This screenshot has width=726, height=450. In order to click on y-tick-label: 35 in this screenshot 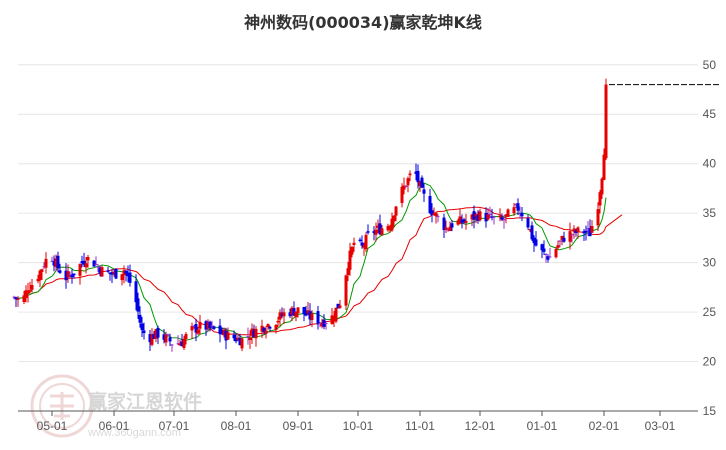, I will do `click(710, 213)`.